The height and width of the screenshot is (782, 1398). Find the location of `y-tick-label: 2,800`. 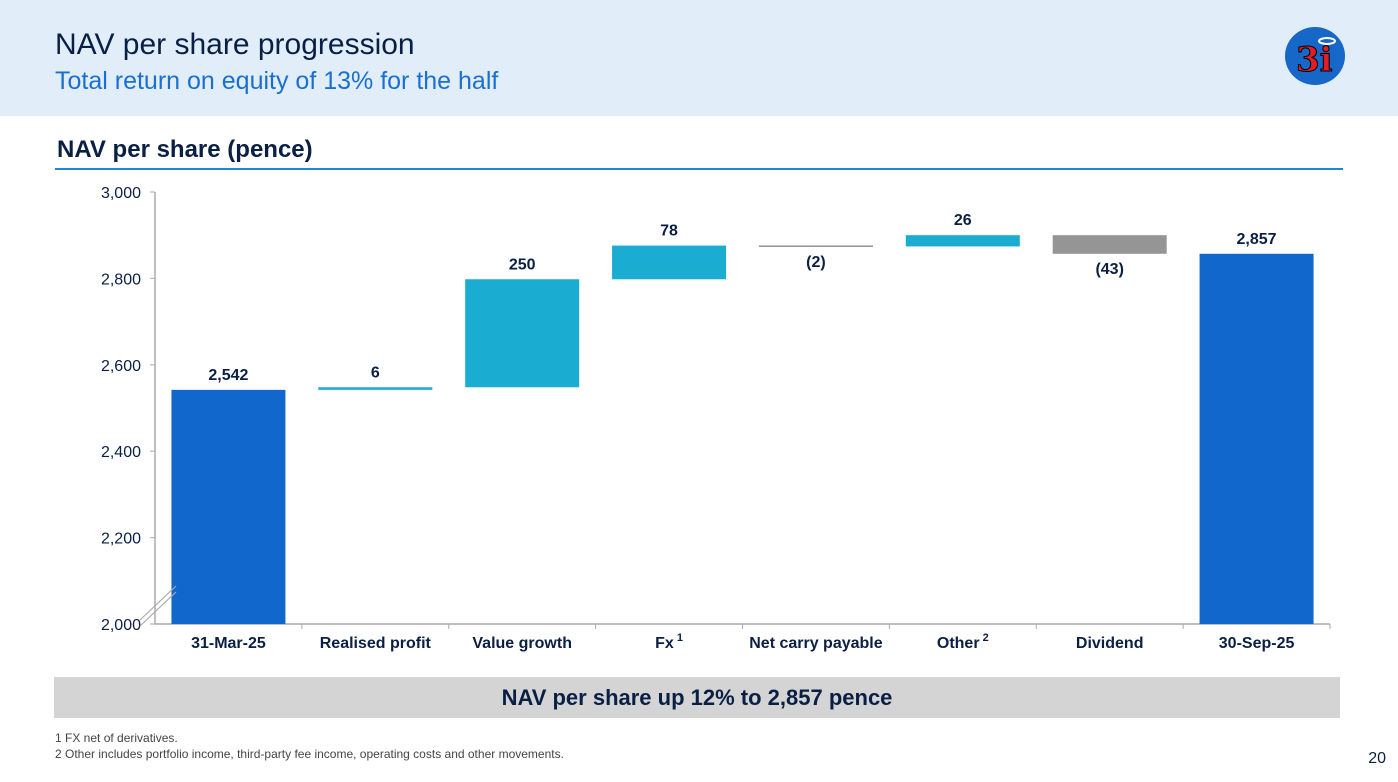

y-tick-label: 2,800 is located at coordinates (121, 279).